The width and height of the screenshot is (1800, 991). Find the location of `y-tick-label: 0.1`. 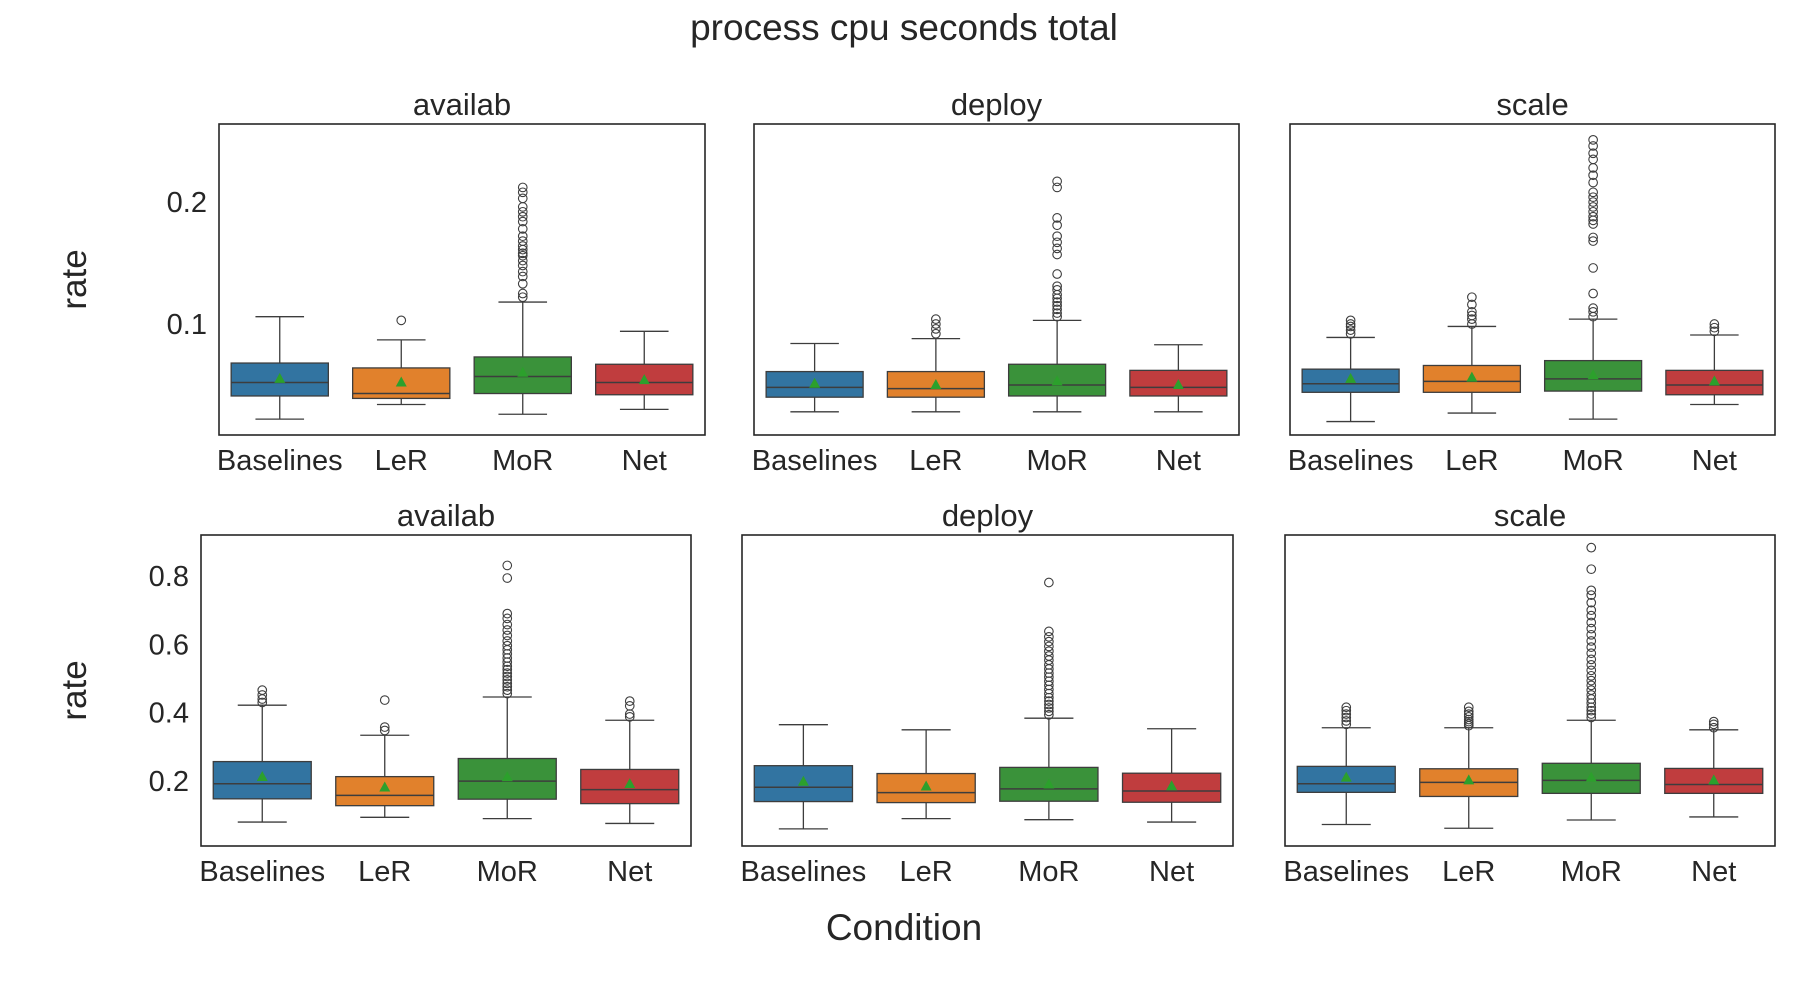

y-tick-label: 0.1 is located at coordinates (187, 325).